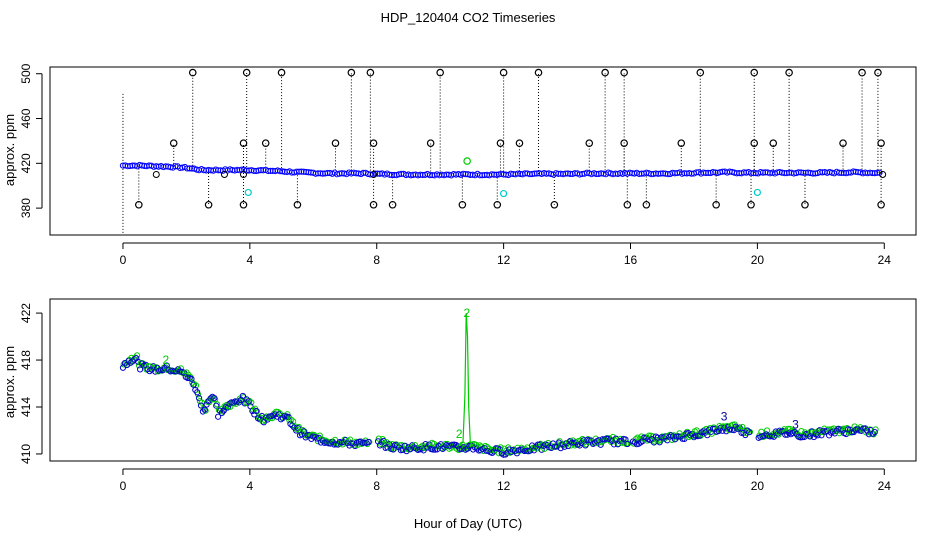 The width and height of the screenshot is (936, 540). What do you see at coordinates (467, 161) in the screenshot?
I see `green-point` at bounding box center [467, 161].